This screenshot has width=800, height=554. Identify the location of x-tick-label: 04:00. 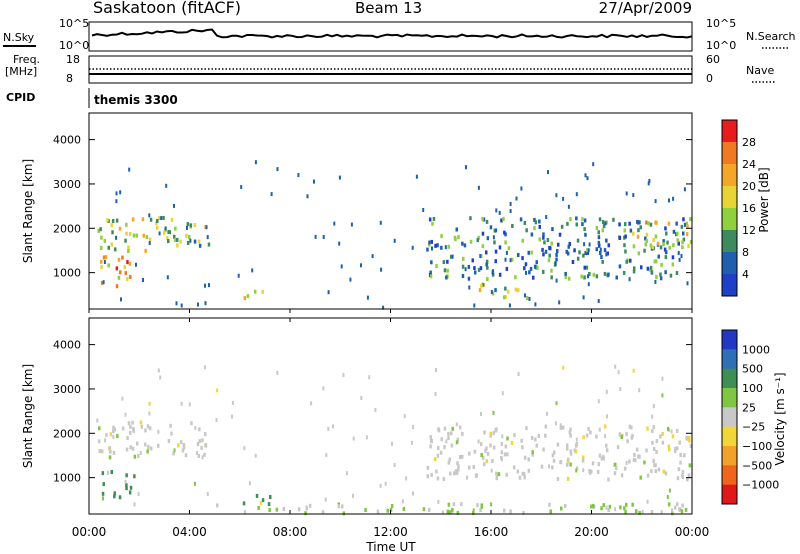
(189, 532).